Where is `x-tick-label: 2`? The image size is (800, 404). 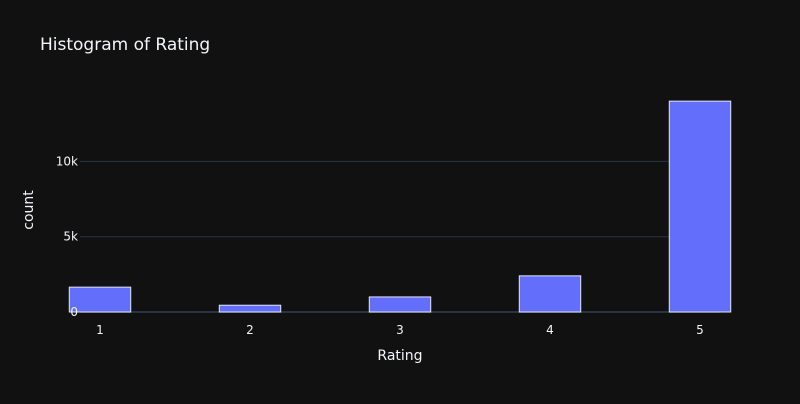 x-tick-label: 2 is located at coordinates (250, 330).